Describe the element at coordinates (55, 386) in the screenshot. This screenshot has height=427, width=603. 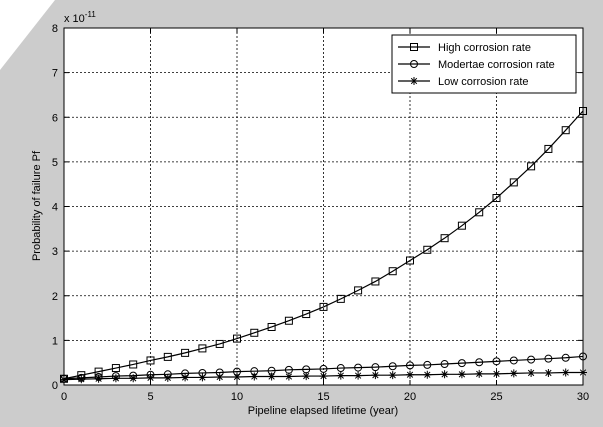
I see `y-tick-label: 0` at that location.